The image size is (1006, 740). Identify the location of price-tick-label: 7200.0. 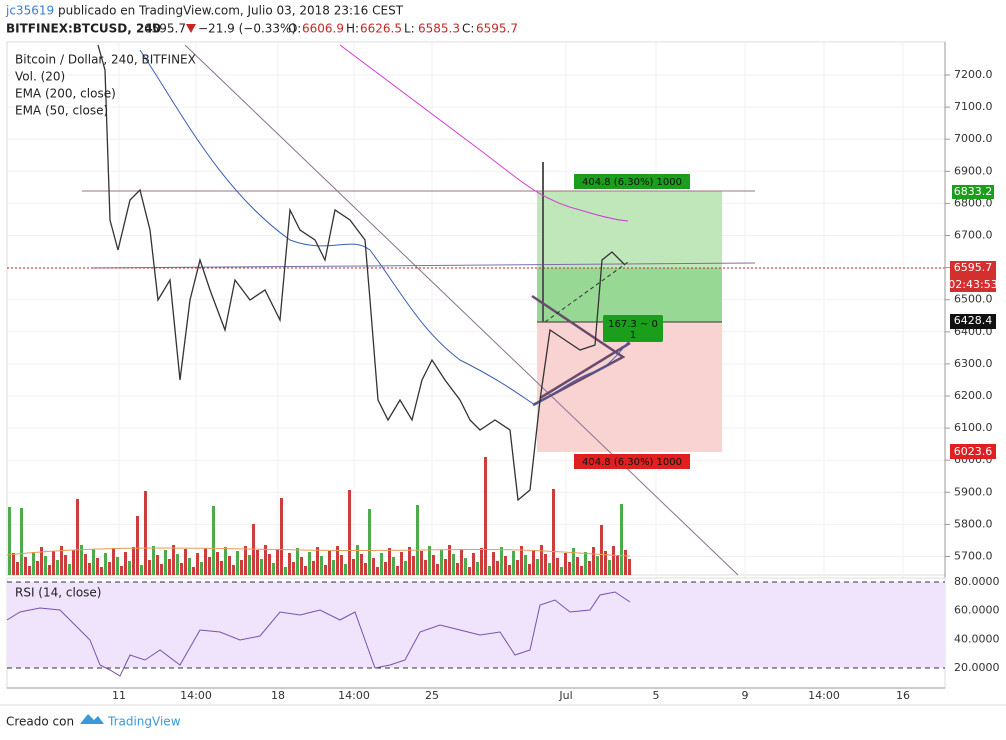
(973, 74).